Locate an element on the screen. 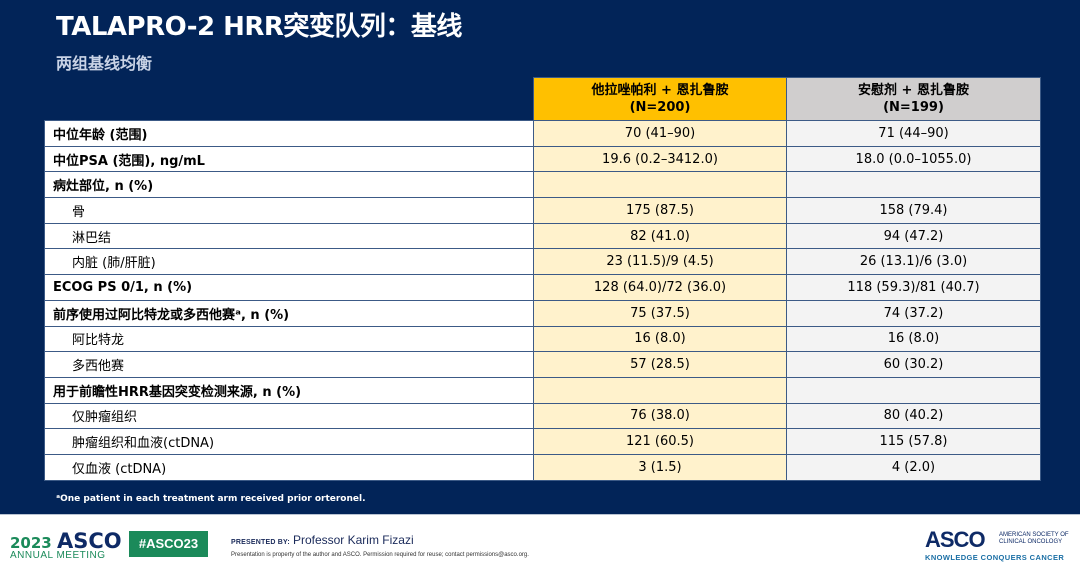  table-row: 仅肿瘤组织 76 (38.0) 80 (40.2) is located at coordinates (542, 416).